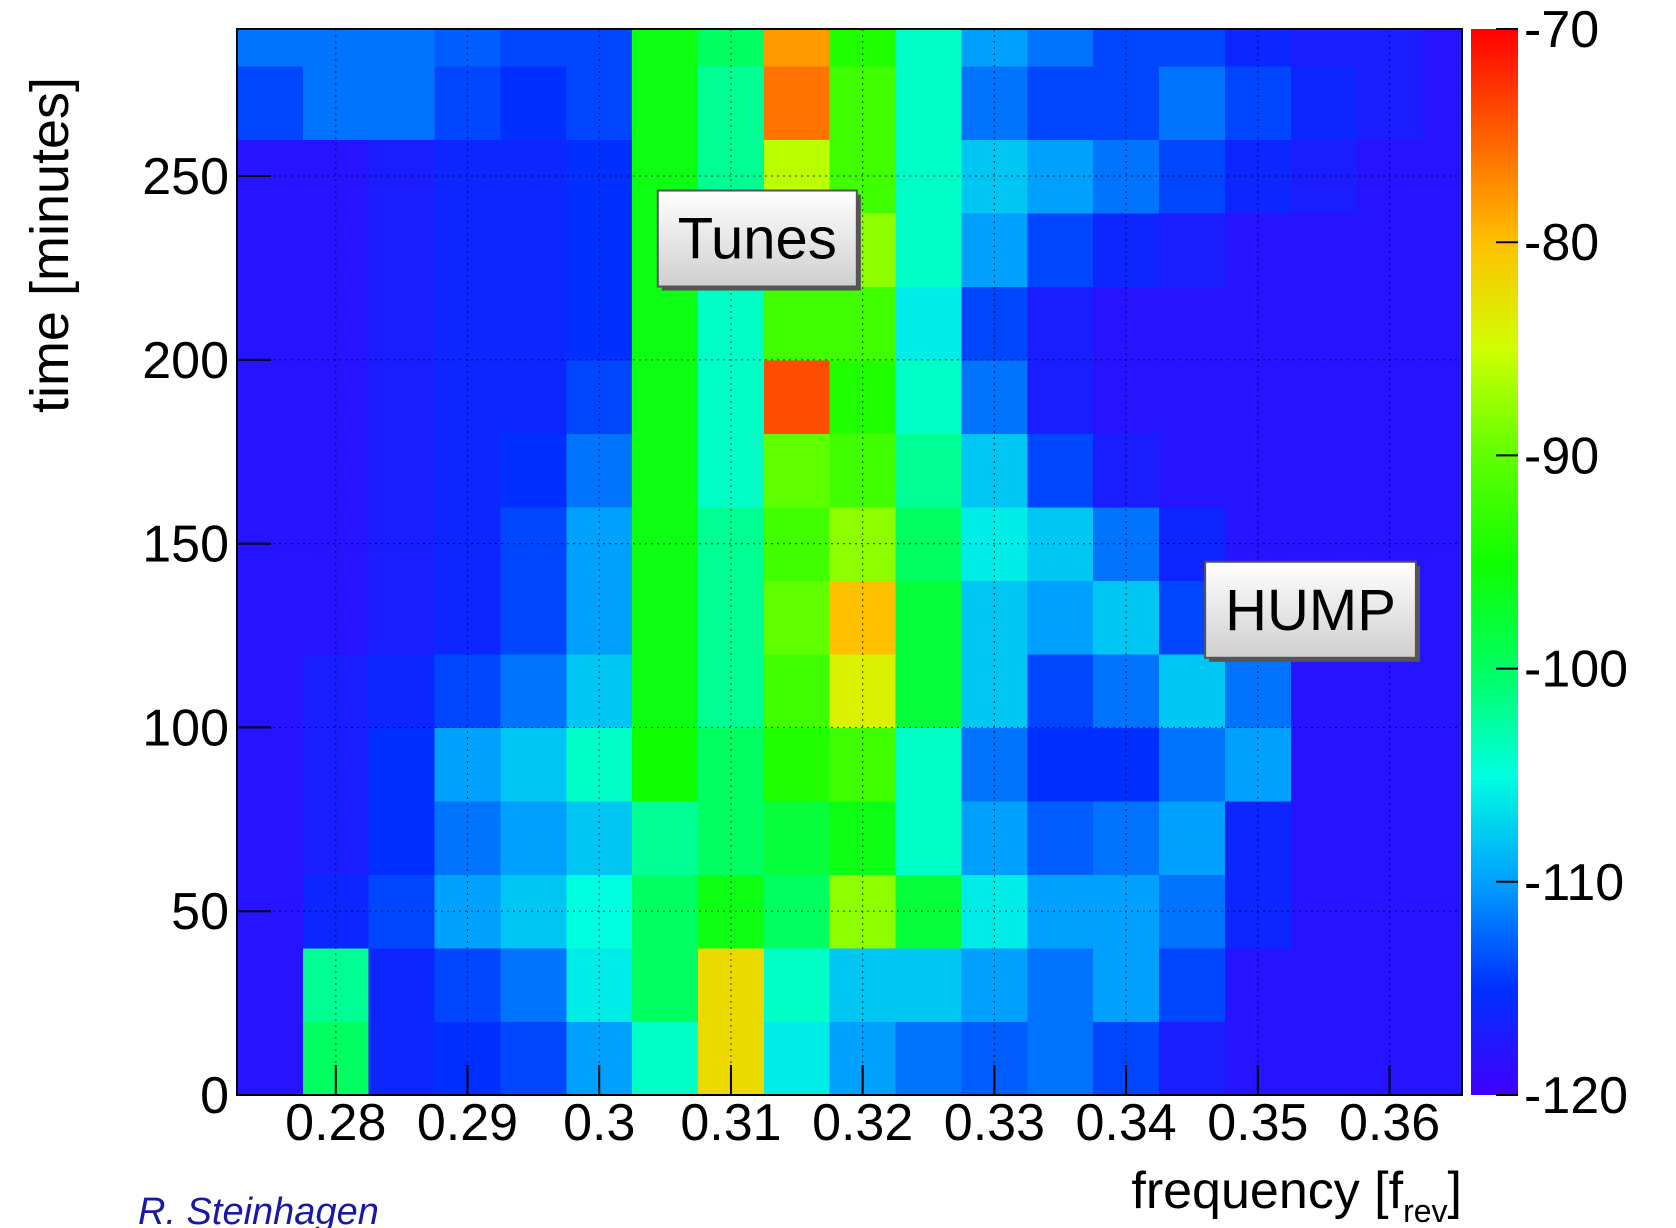 The width and height of the screenshot is (1676, 1228). What do you see at coordinates (730, 1123) in the screenshot?
I see `x-tick-label: 0.31` at bounding box center [730, 1123].